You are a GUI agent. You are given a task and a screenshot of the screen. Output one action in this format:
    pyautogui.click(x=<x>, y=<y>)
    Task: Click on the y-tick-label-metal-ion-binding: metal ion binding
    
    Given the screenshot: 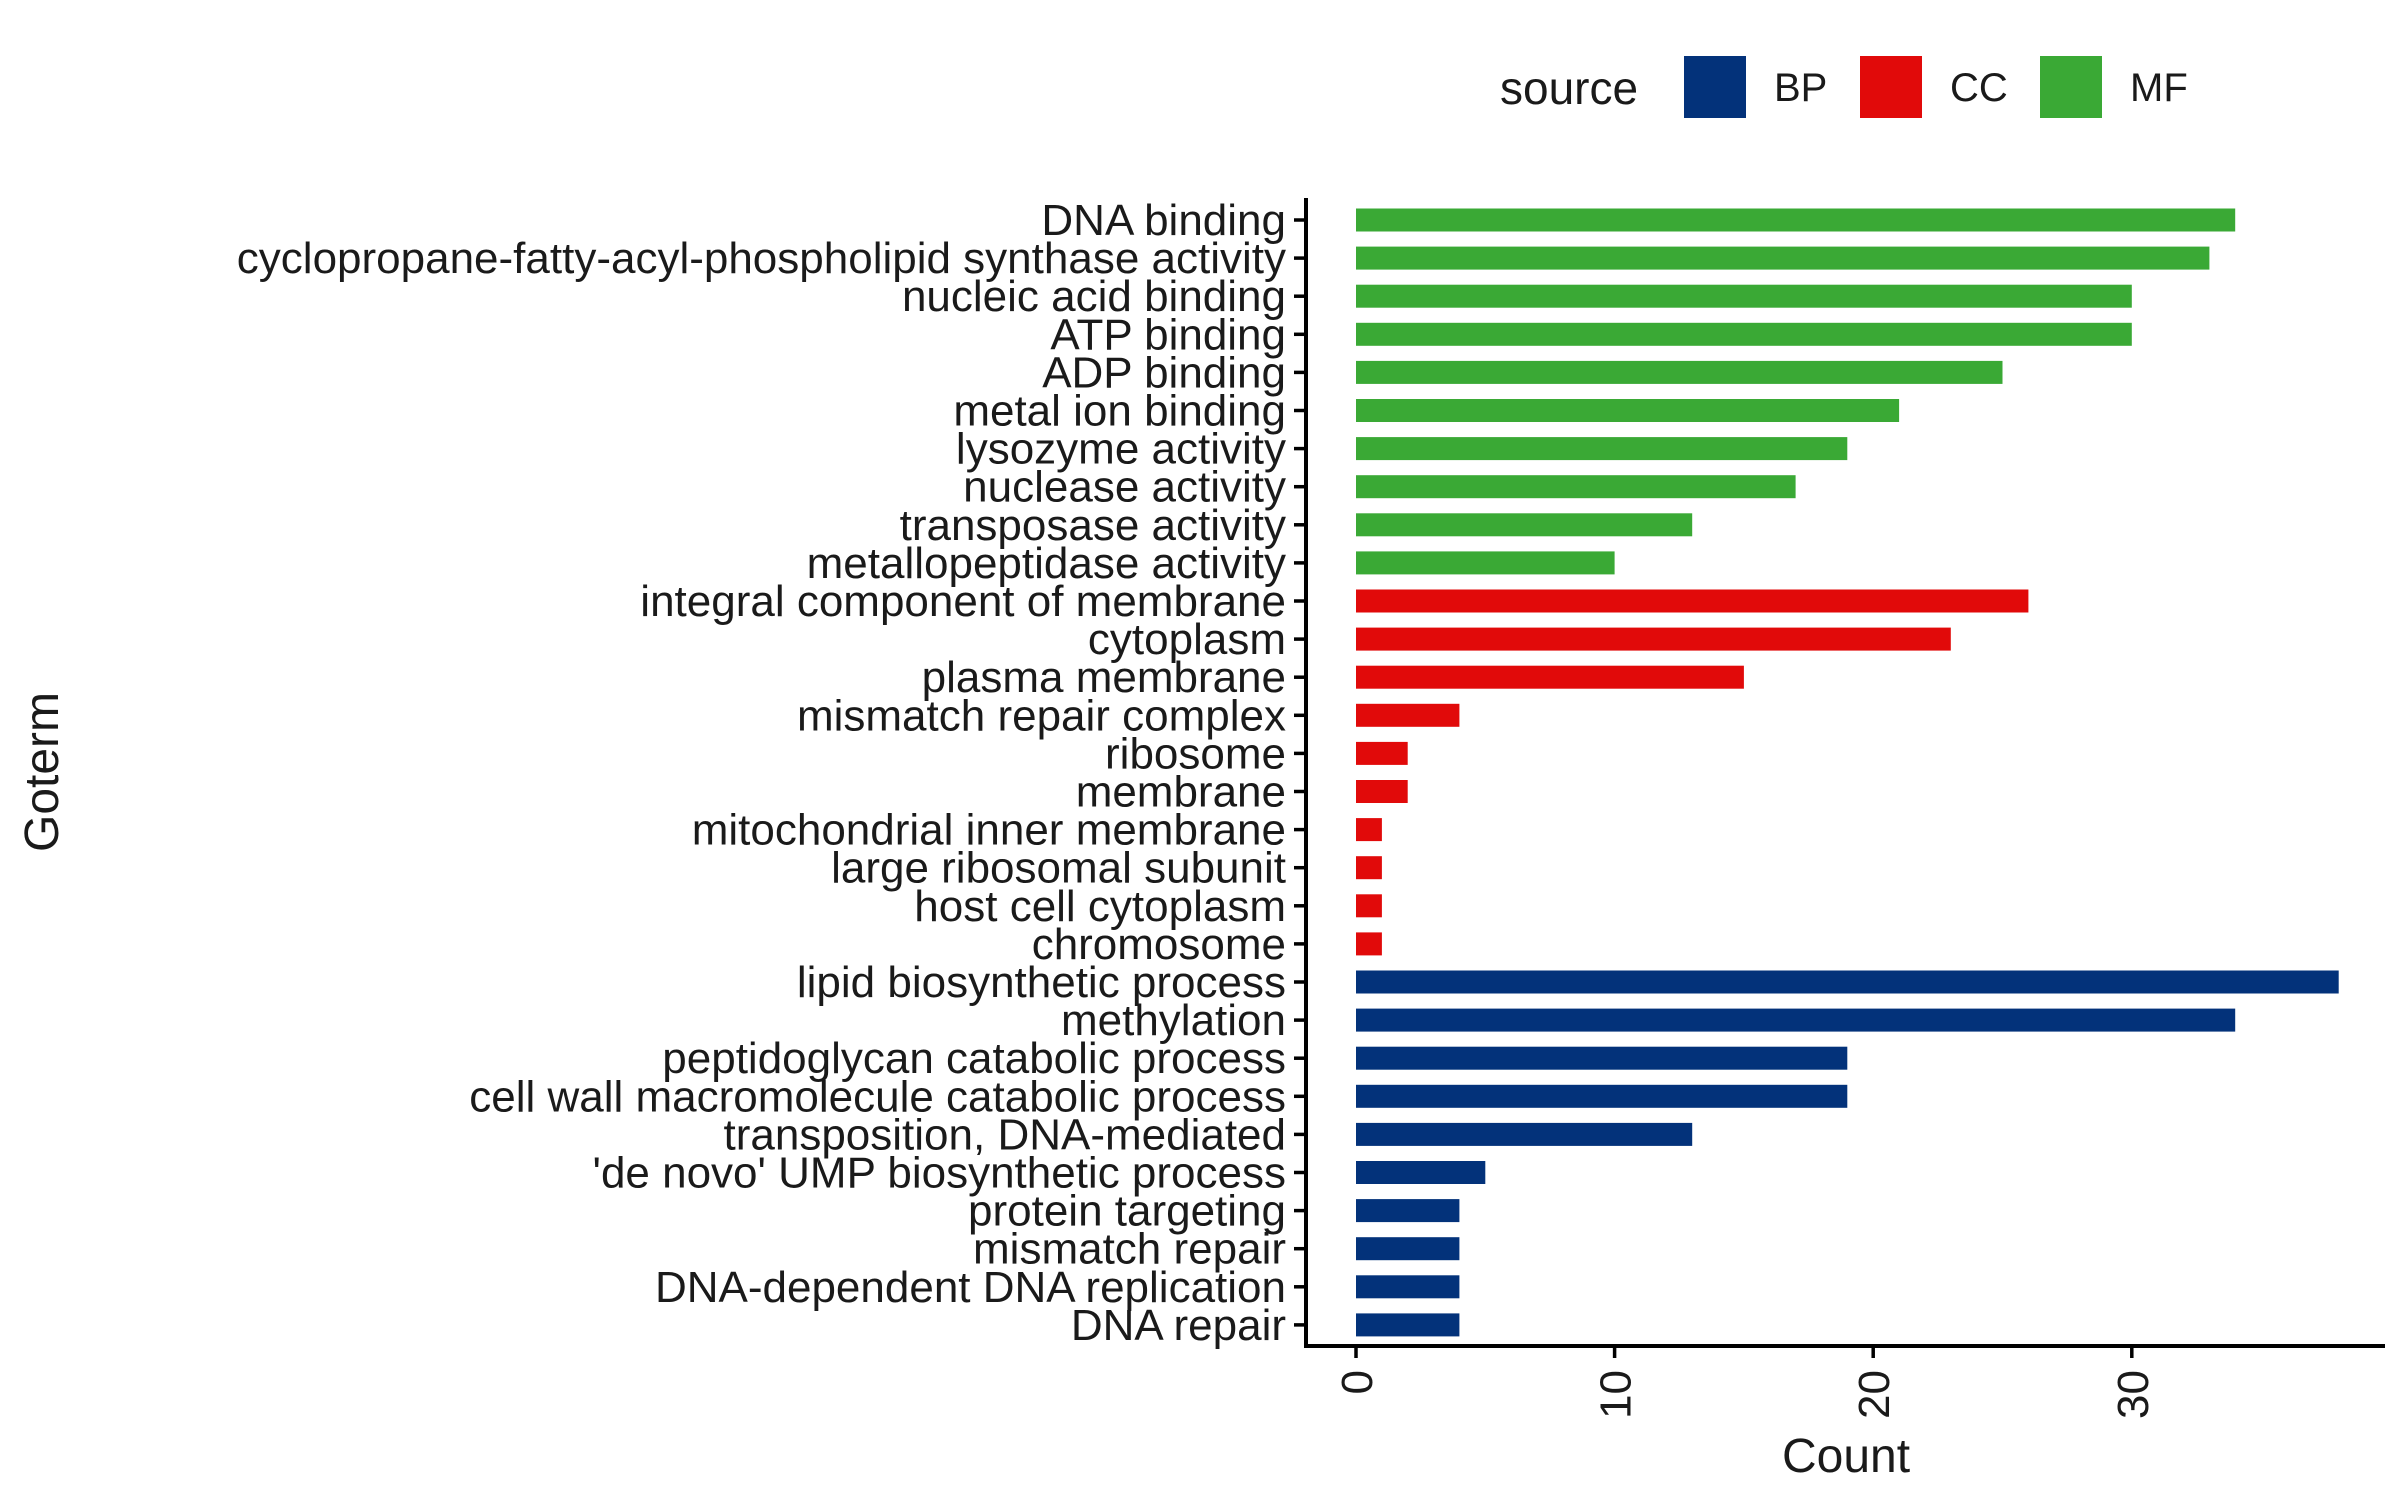 What is the action you would take?
    pyautogui.click(x=1119, y=411)
    